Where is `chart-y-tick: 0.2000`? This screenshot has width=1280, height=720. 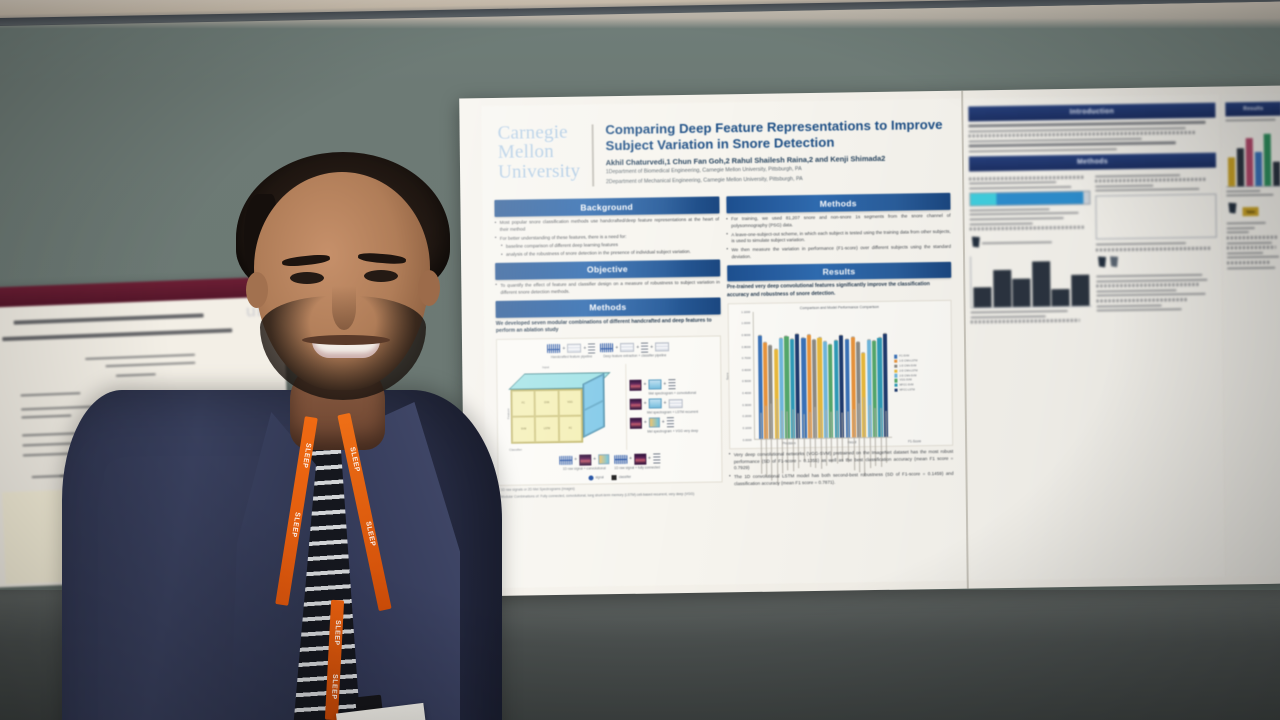
chart-y-tick: 0.2000 is located at coordinates (747, 416).